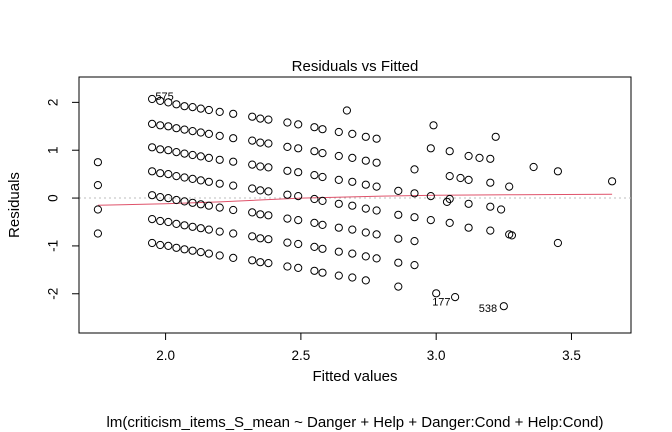  I want to click on x-tick-label: 2.0, so click(165, 355).